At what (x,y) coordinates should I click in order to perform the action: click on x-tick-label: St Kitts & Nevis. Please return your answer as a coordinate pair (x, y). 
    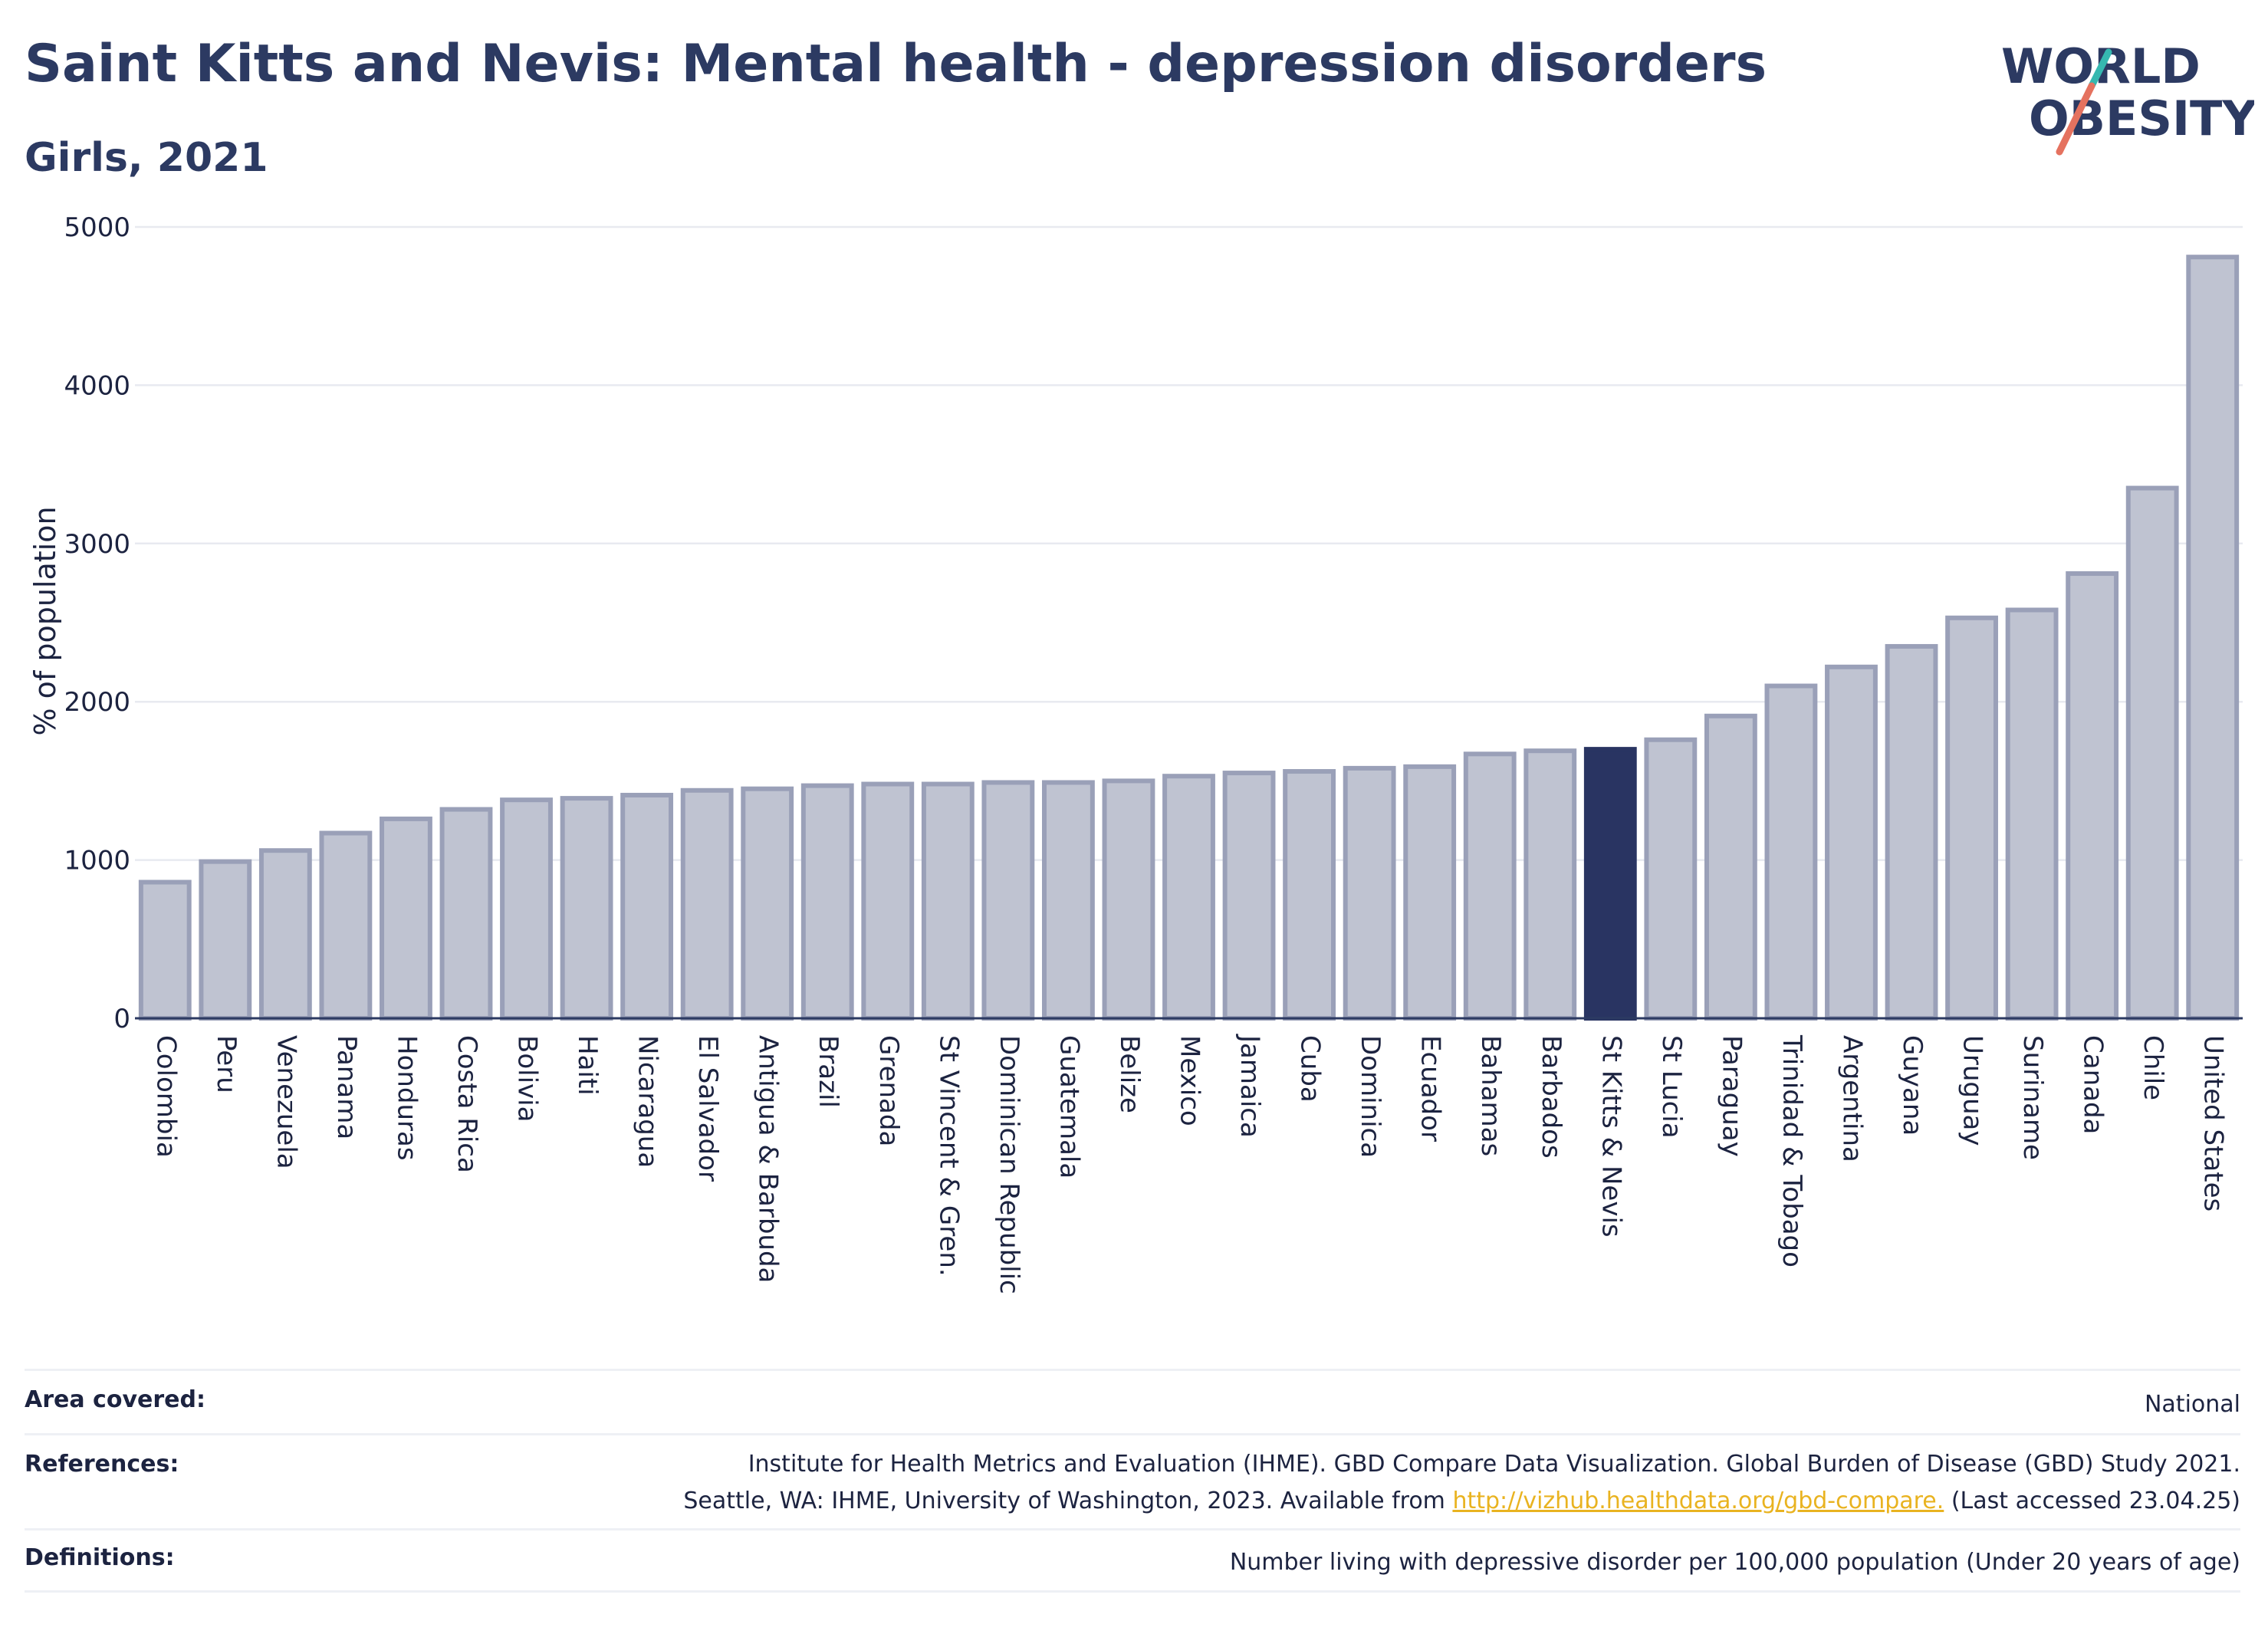
    Looking at the image, I should click on (1611, 1137).